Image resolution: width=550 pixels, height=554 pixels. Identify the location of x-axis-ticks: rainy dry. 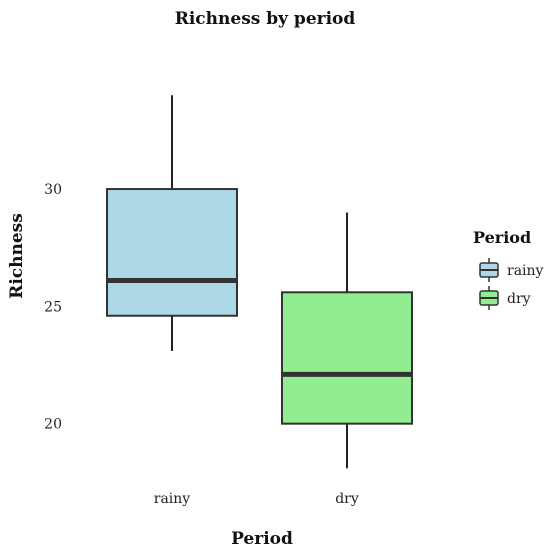
(256, 499).